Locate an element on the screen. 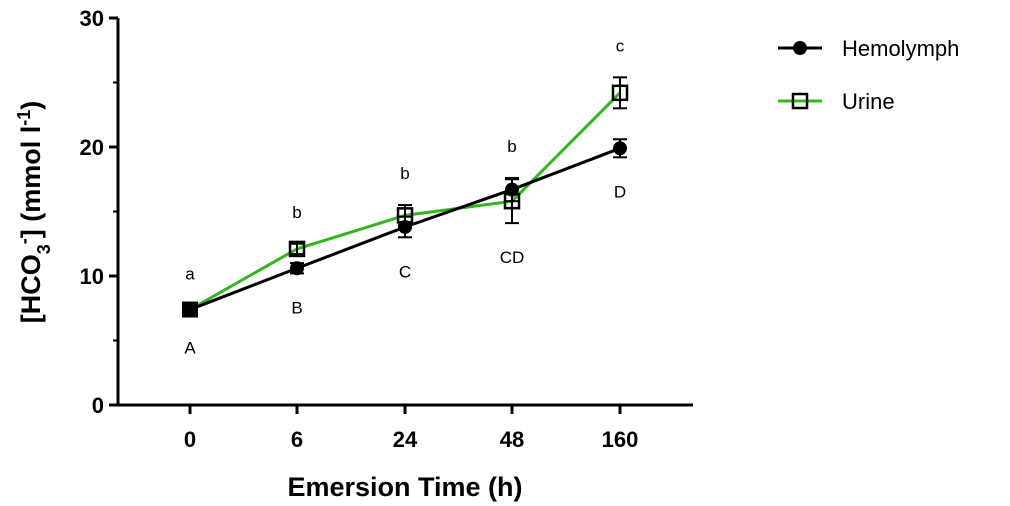 This screenshot has height=506, width=1010. x-ticks: 0 6 24 48 160 is located at coordinates (411, 428).